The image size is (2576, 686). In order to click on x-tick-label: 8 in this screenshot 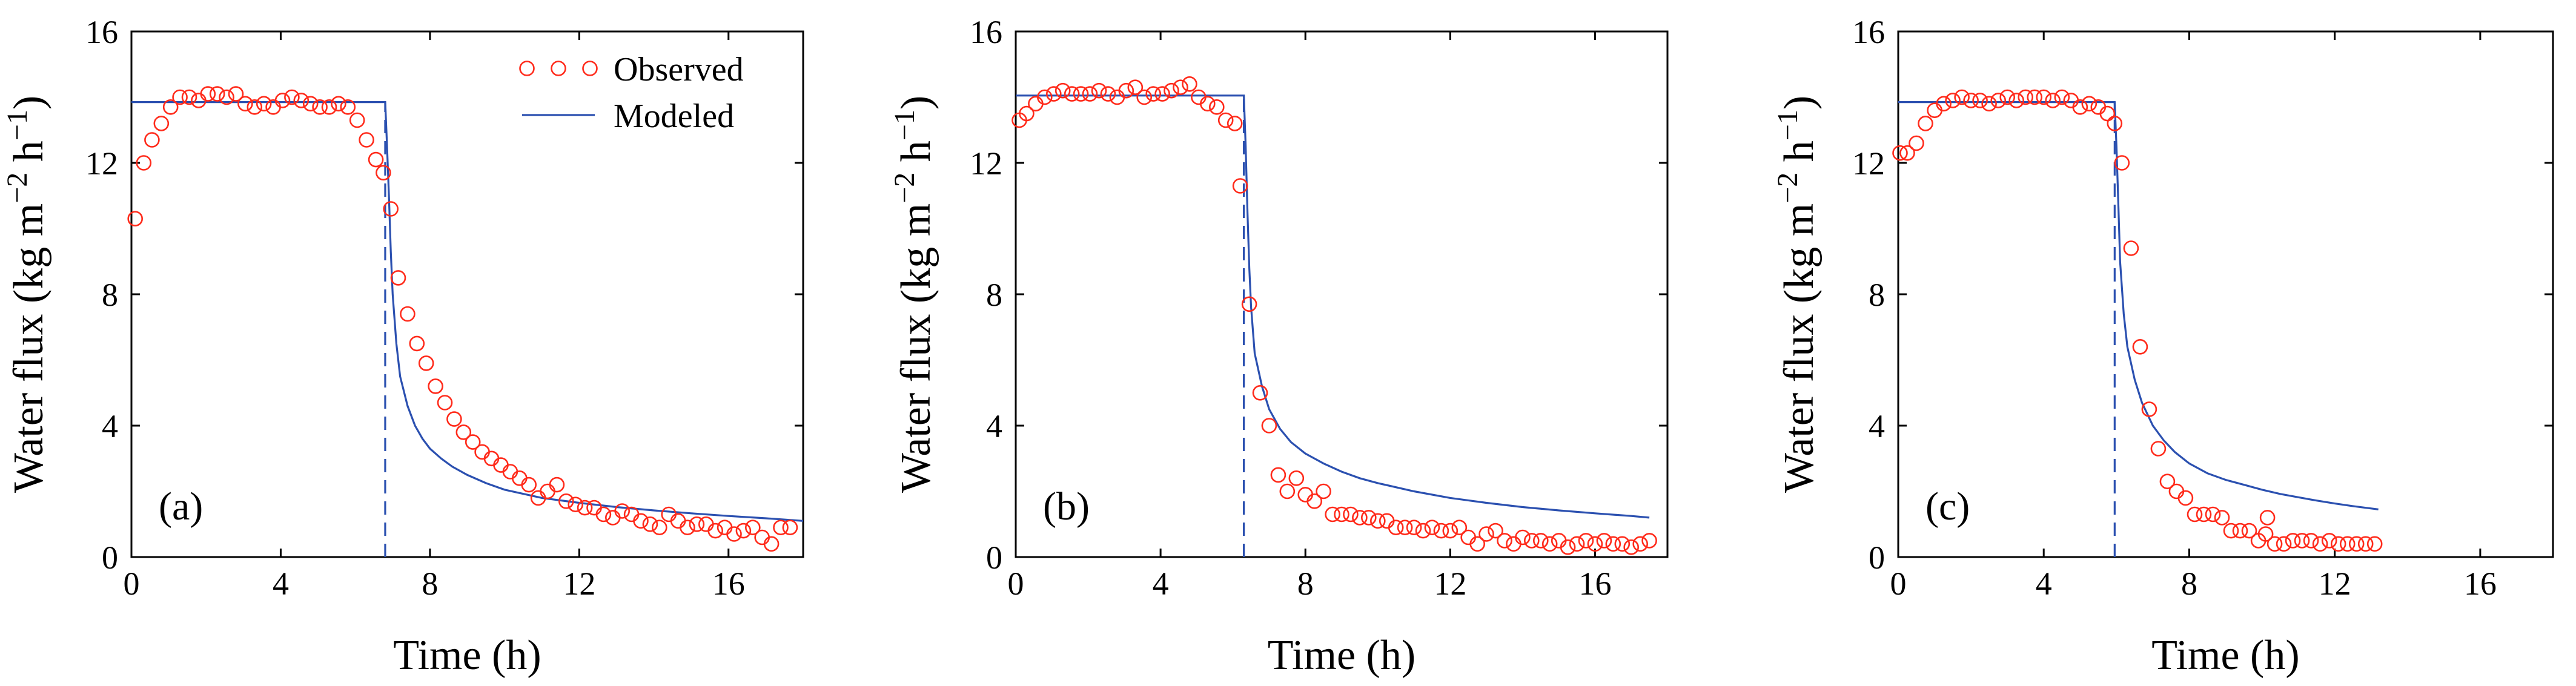, I will do `click(430, 584)`.